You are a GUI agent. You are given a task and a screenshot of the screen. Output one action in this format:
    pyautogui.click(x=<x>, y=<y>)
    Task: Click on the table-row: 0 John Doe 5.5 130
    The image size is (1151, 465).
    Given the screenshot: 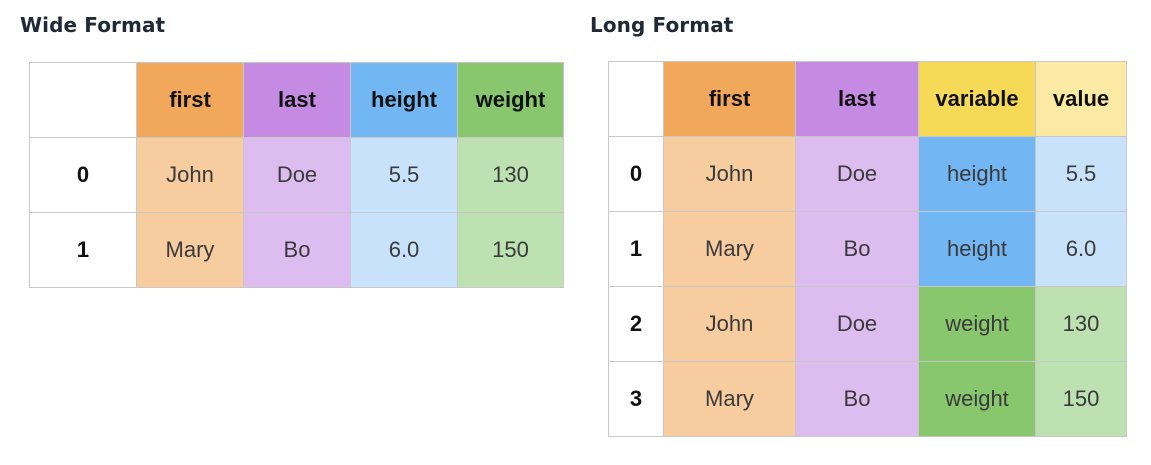 What is the action you would take?
    pyautogui.click(x=296, y=175)
    